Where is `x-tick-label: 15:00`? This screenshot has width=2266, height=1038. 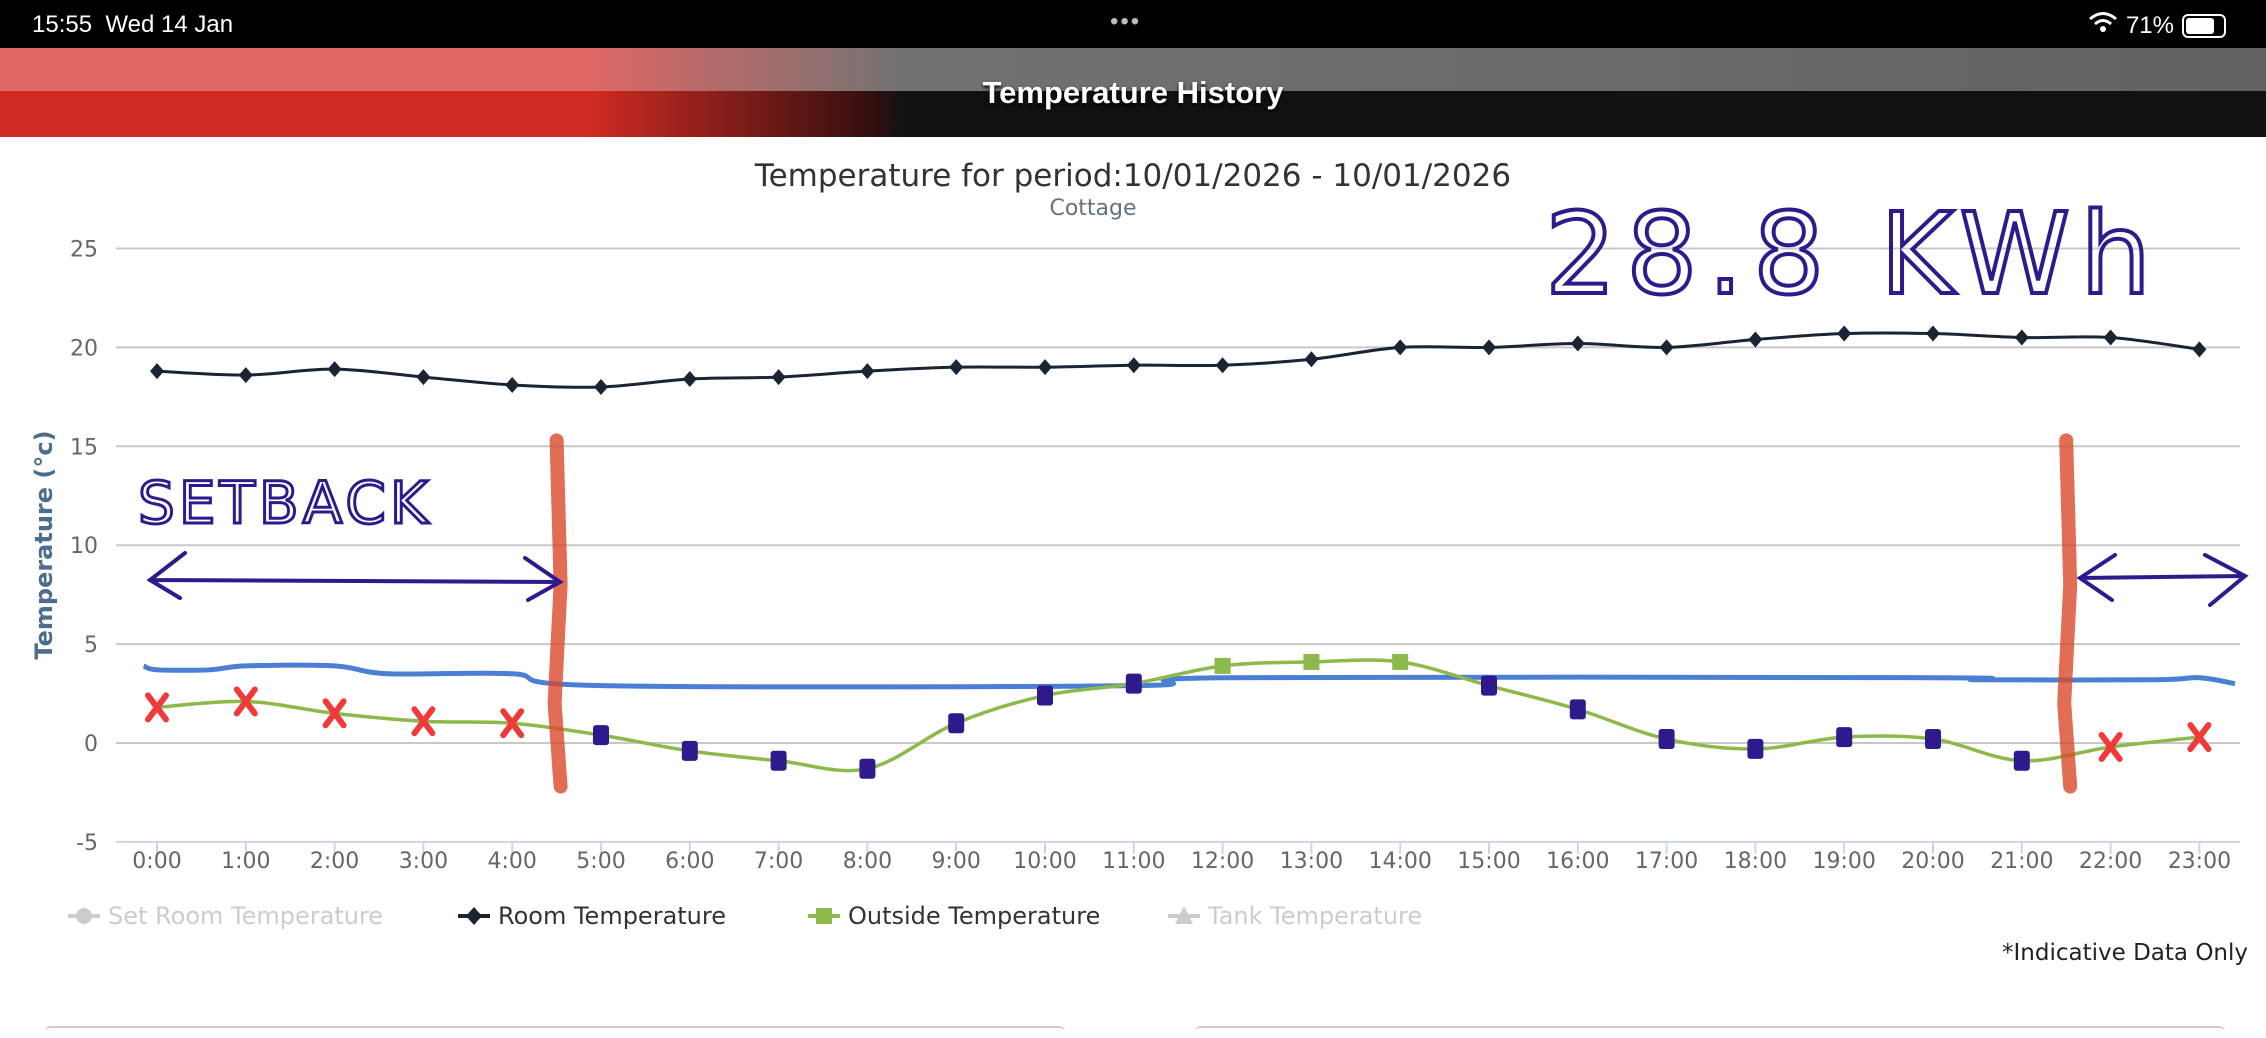
x-tick-label: 15:00 is located at coordinates (1488, 861).